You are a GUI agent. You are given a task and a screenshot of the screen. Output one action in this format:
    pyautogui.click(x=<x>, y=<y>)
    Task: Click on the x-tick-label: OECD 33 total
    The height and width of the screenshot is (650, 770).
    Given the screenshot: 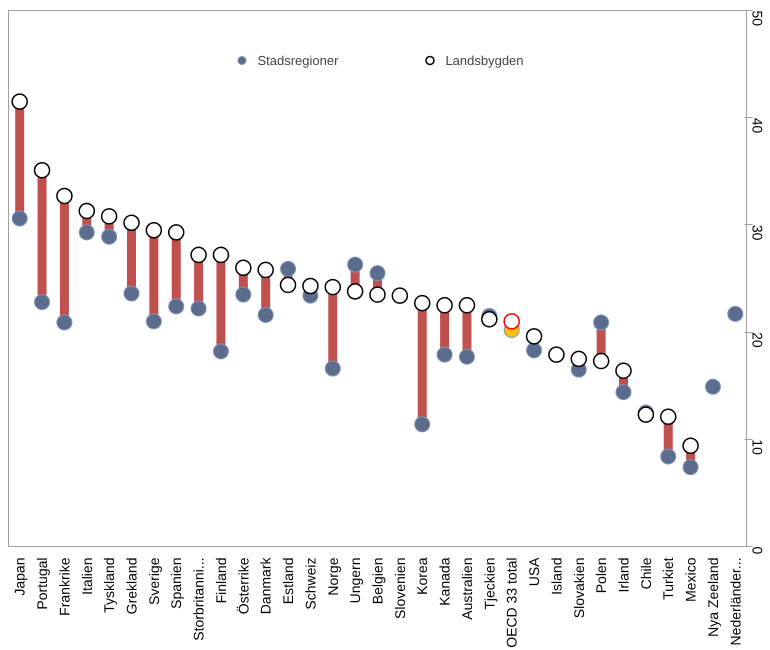 What is the action you would take?
    pyautogui.click(x=512, y=602)
    